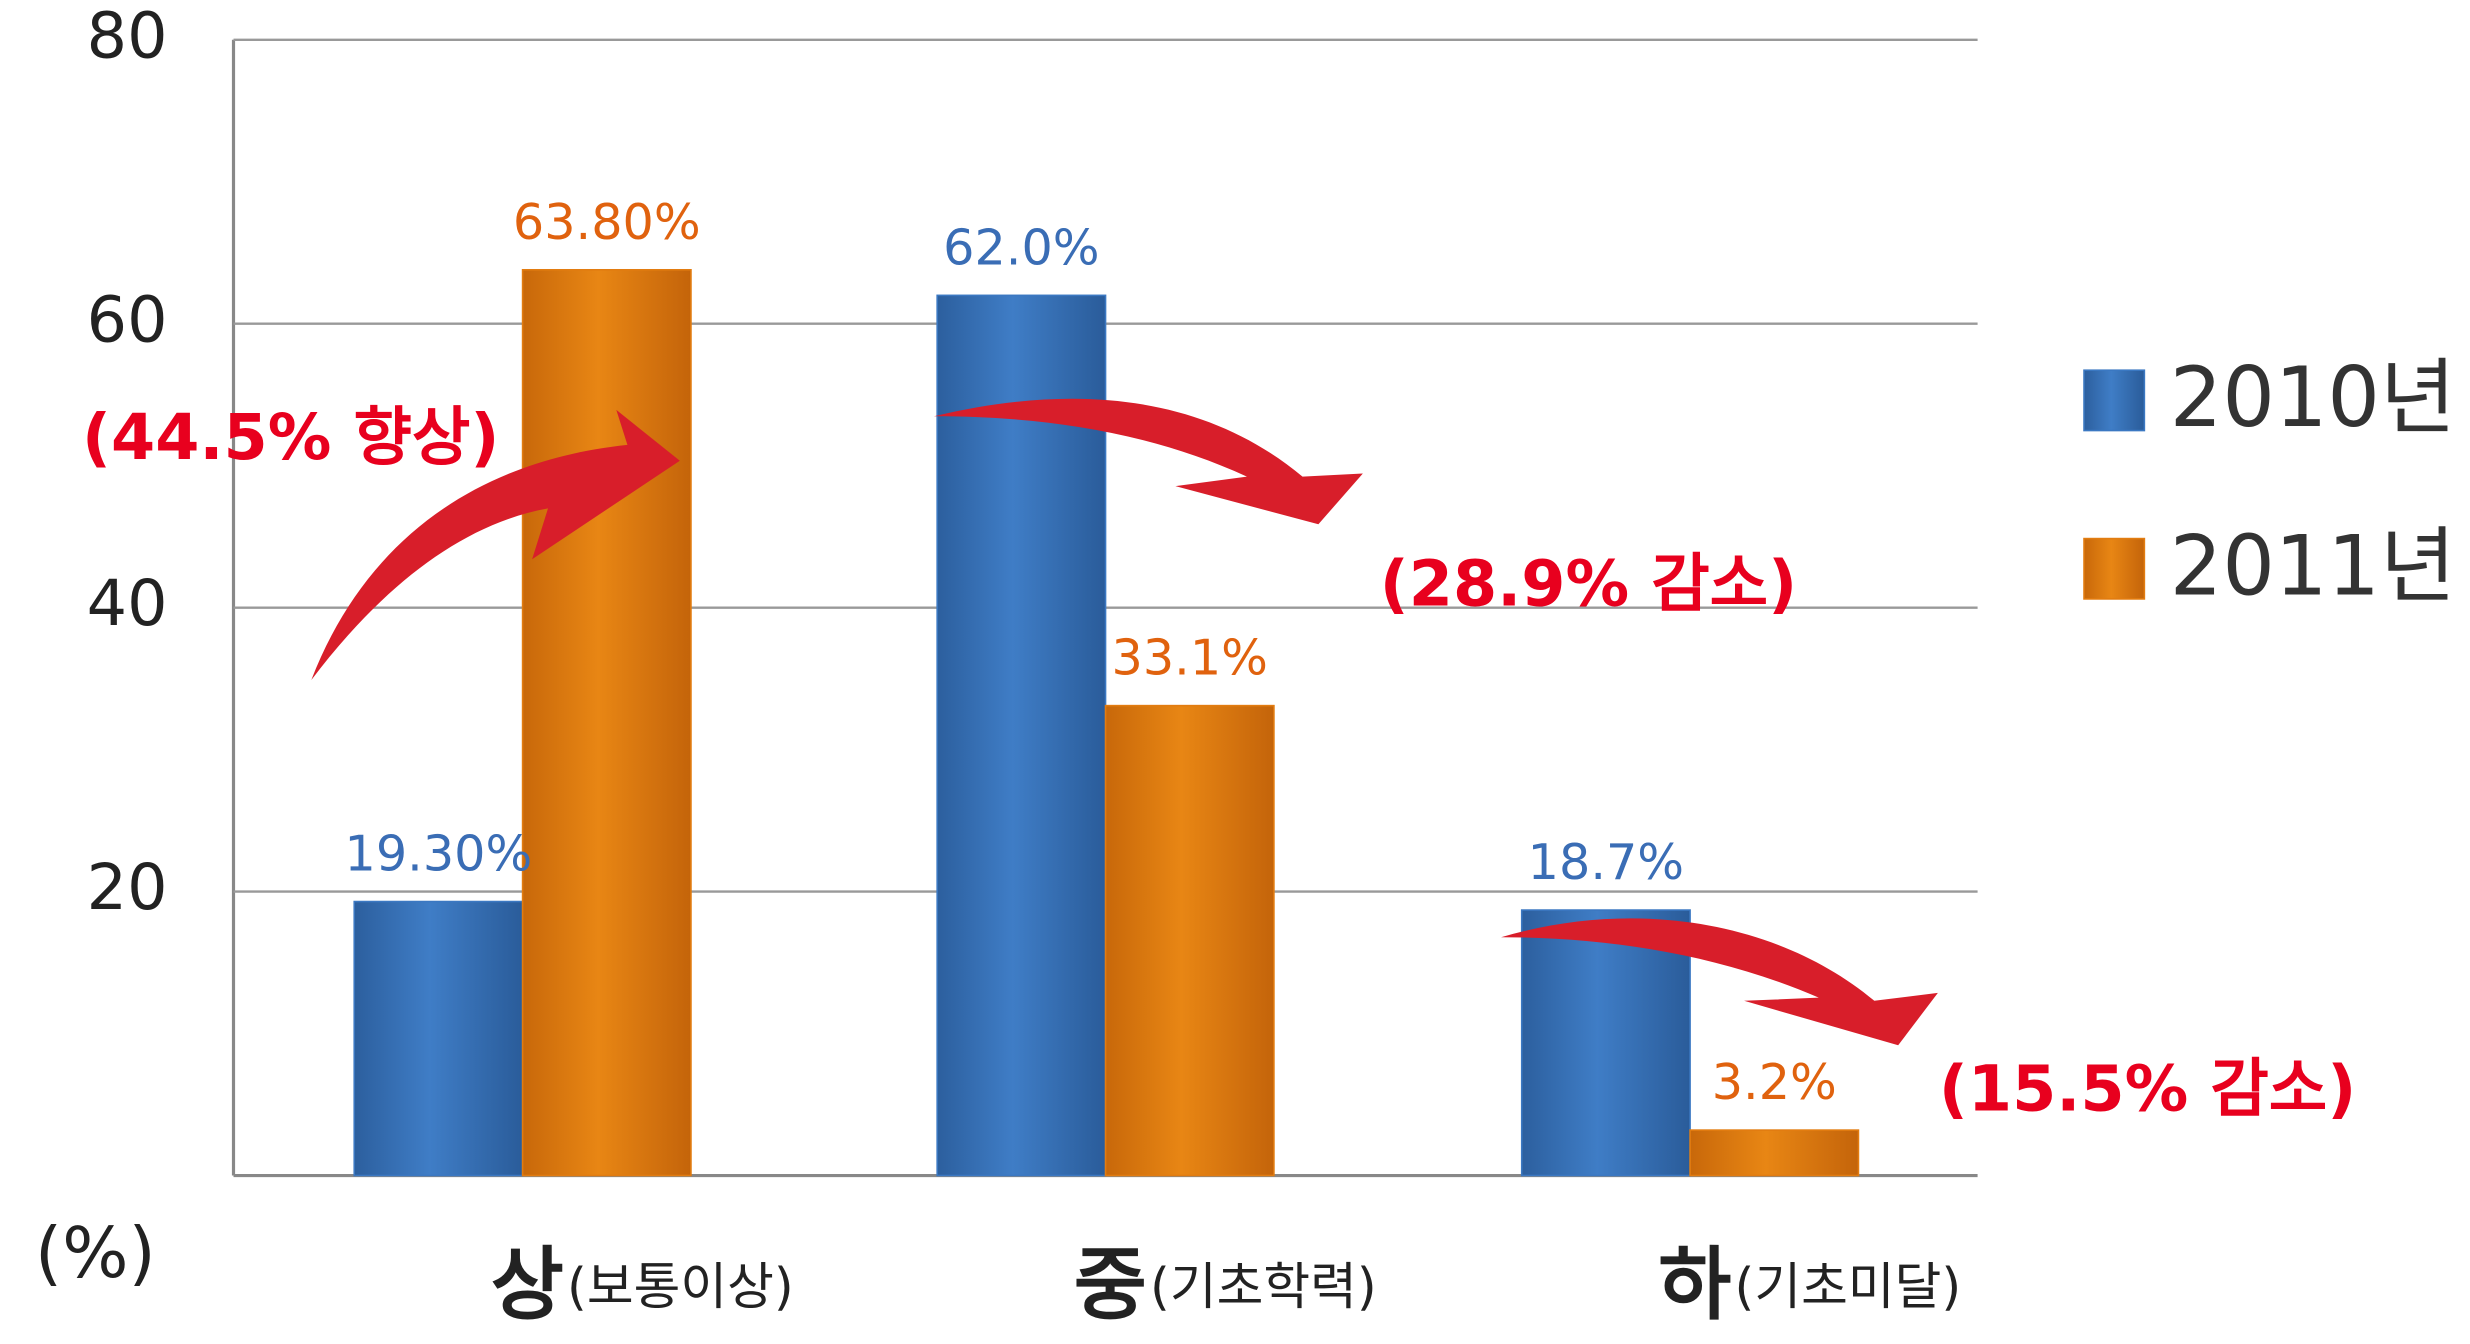 The height and width of the screenshot is (1344, 2470). Describe the element at coordinates (127, 887) in the screenshot. I see `y-tick-label: 20` at that location.